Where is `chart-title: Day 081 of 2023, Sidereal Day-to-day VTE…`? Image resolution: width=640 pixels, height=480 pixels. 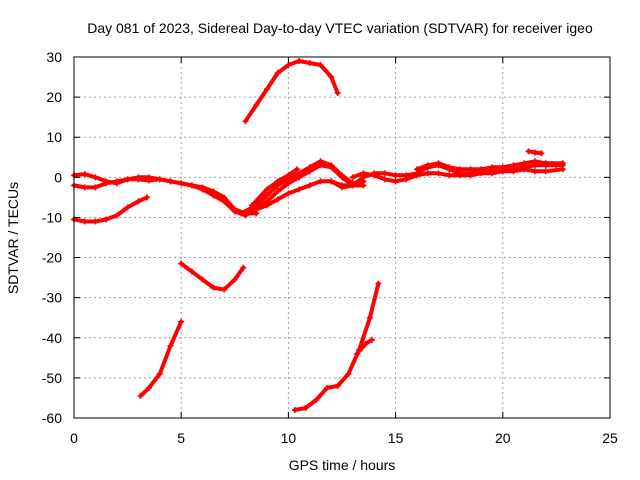
chart-title: Day 081 of 2023, Sidereal Day-to-day VTE… is located at coordinates (340, 28).